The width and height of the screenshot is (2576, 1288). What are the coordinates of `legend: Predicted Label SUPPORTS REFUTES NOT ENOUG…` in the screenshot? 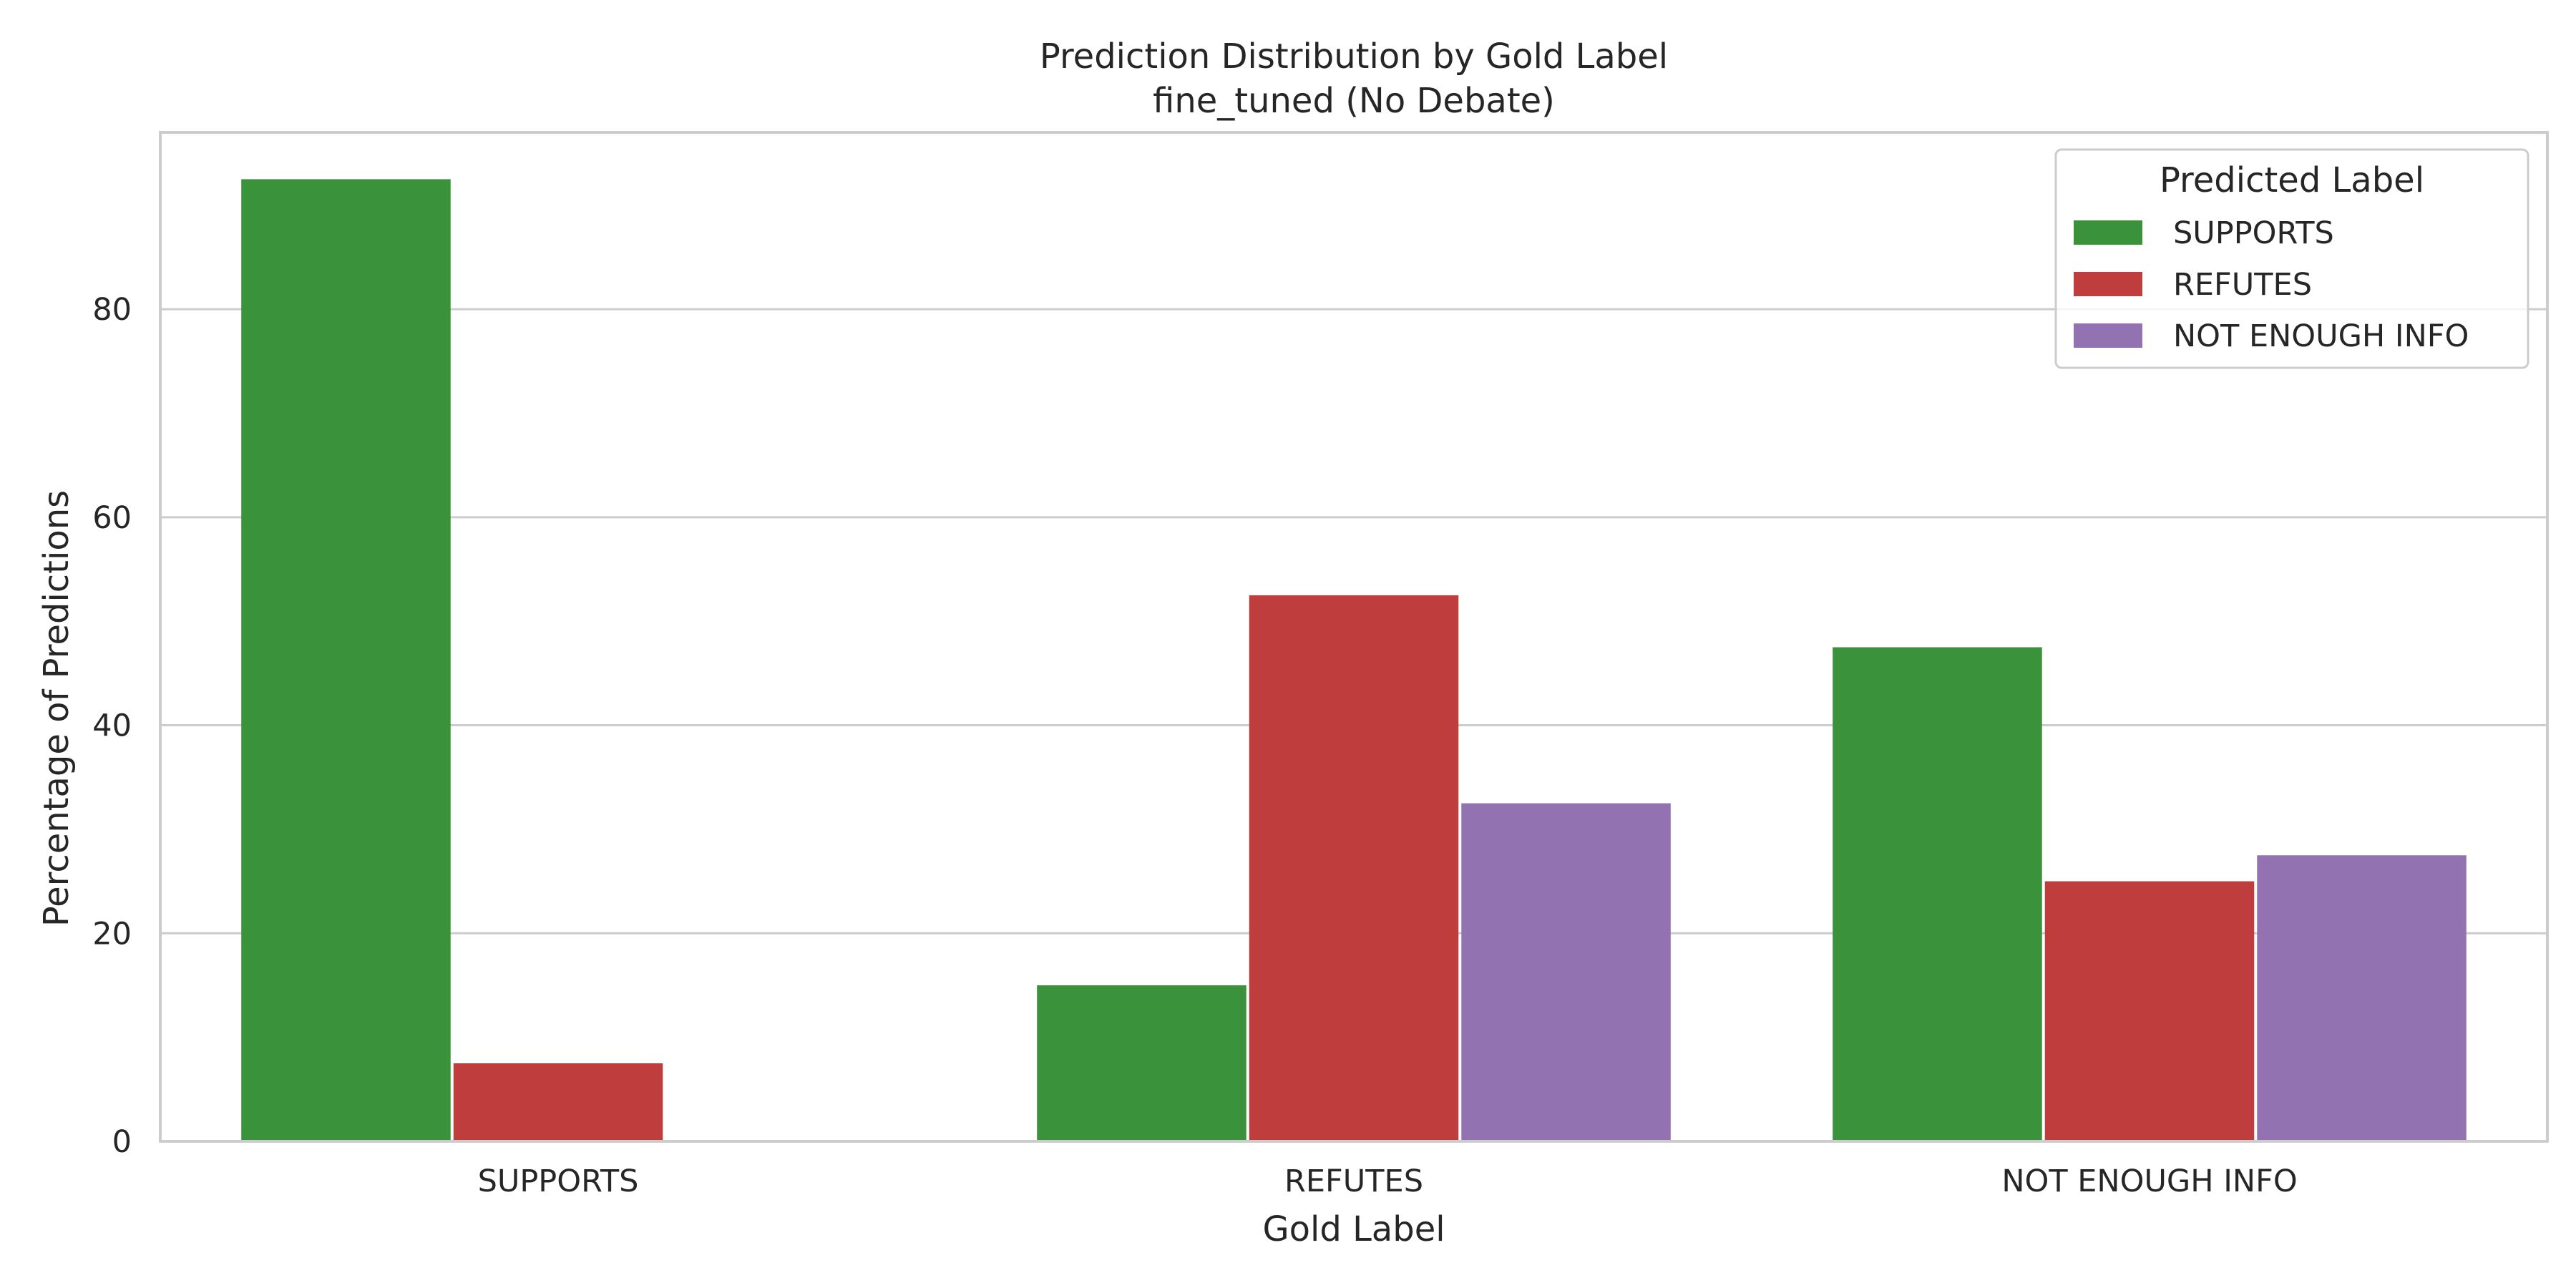 It's located at (2291, 258).